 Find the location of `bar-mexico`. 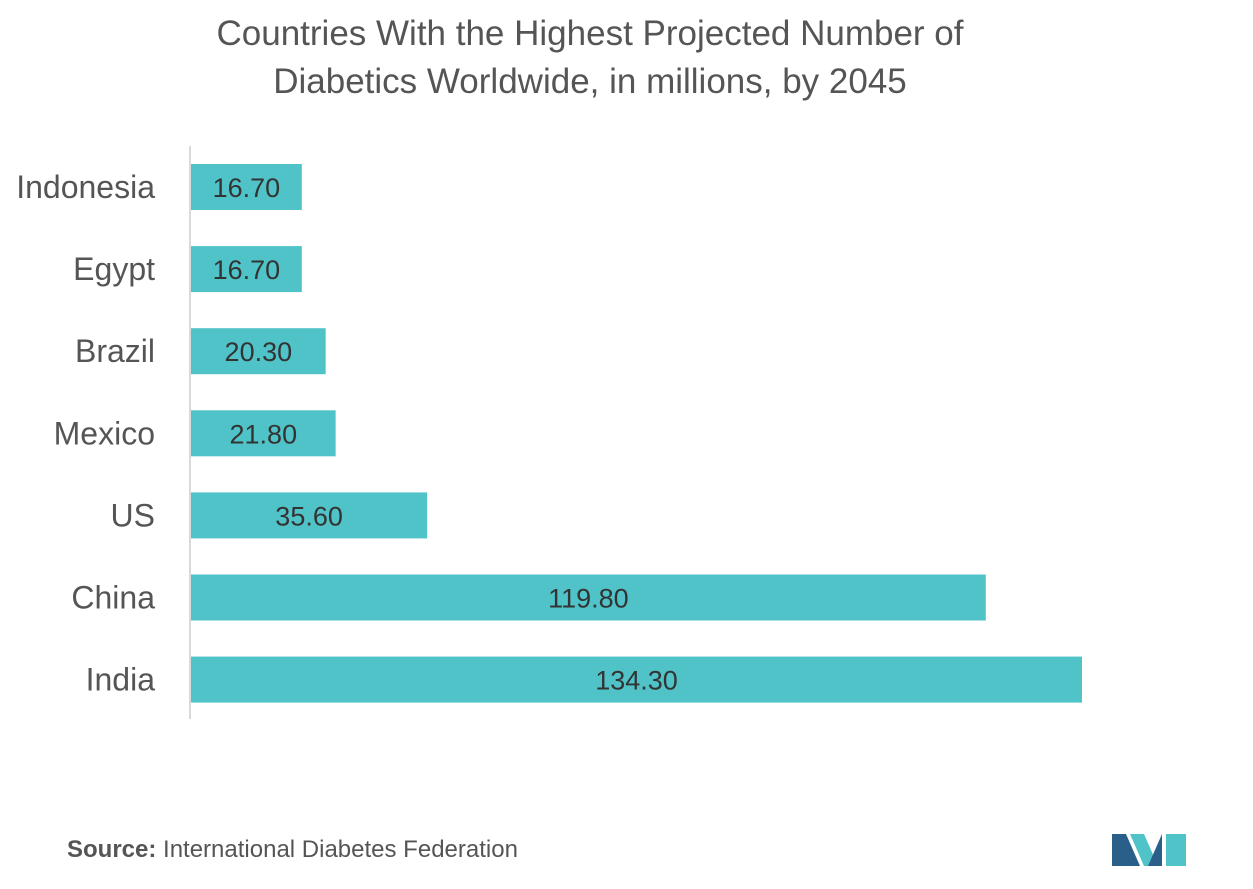

bar-mexico is located at coordinates (263, 433).